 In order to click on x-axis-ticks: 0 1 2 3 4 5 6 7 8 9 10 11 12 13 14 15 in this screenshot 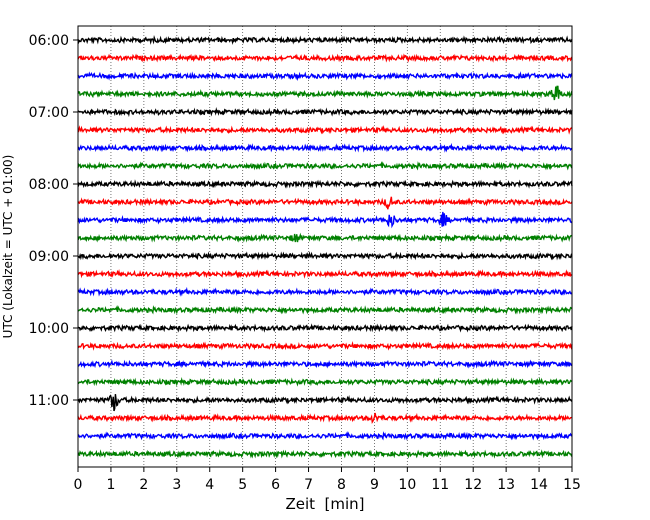, I will do `click(327, 480)`.